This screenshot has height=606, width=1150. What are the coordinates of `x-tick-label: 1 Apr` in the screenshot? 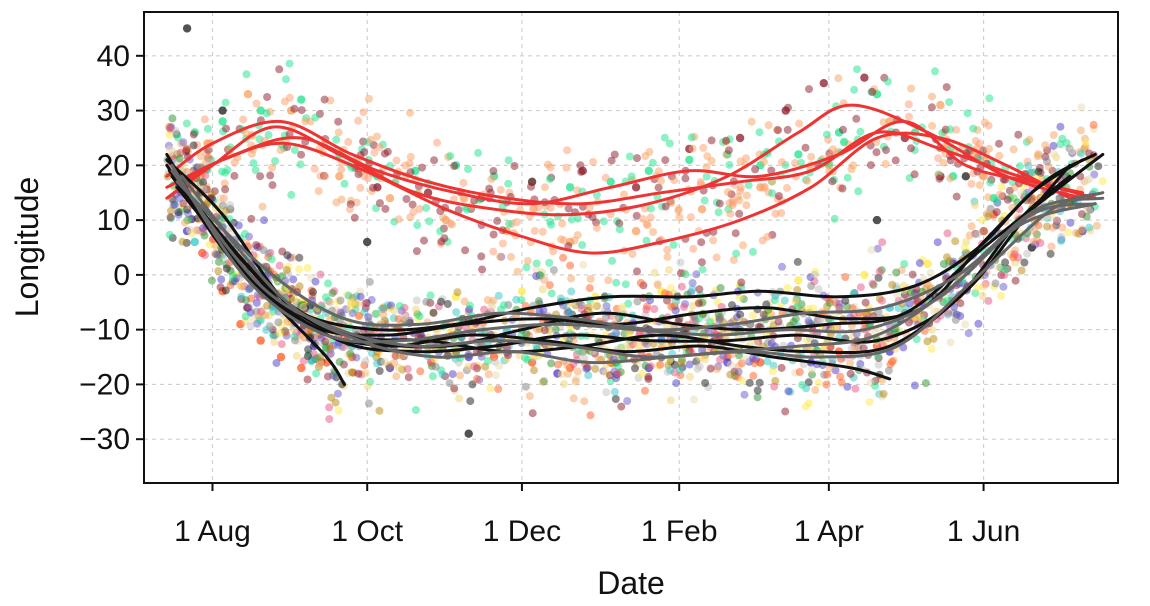 It's located at (829, 531).